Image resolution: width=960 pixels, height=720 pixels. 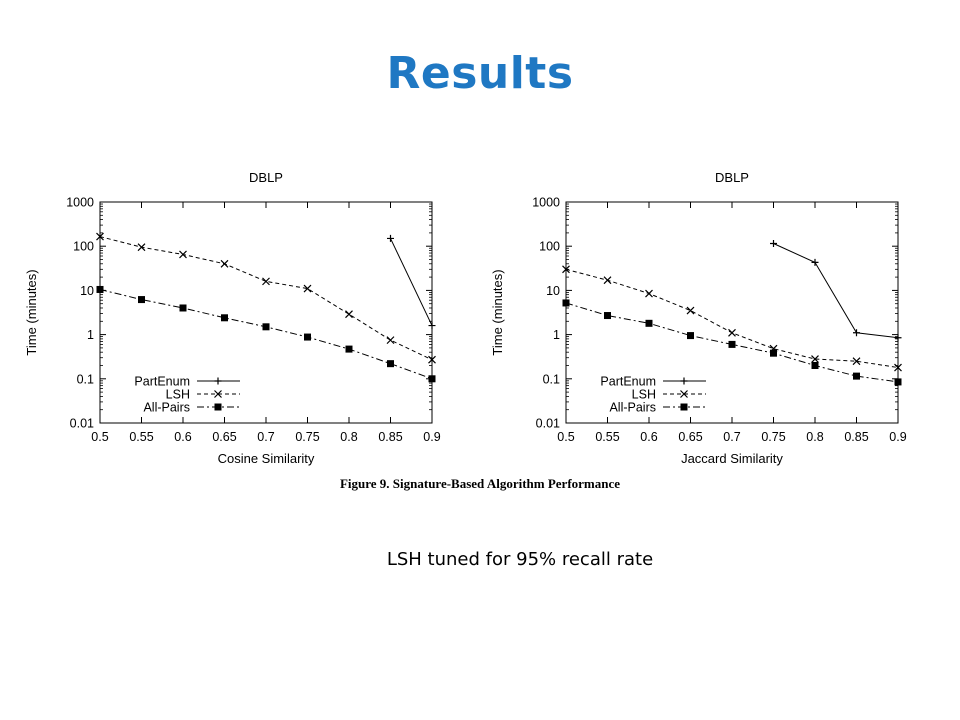 What do you see at coordinates (520, 559) in the screenshot?
I see `slide-note: LSH tuned for 95% recall rate` at bounding box center [520, 559].